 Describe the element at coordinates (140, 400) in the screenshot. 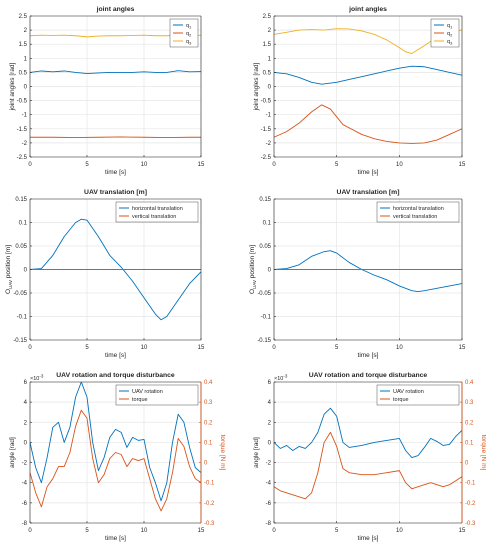

I see `legend-label: torque` at that location.